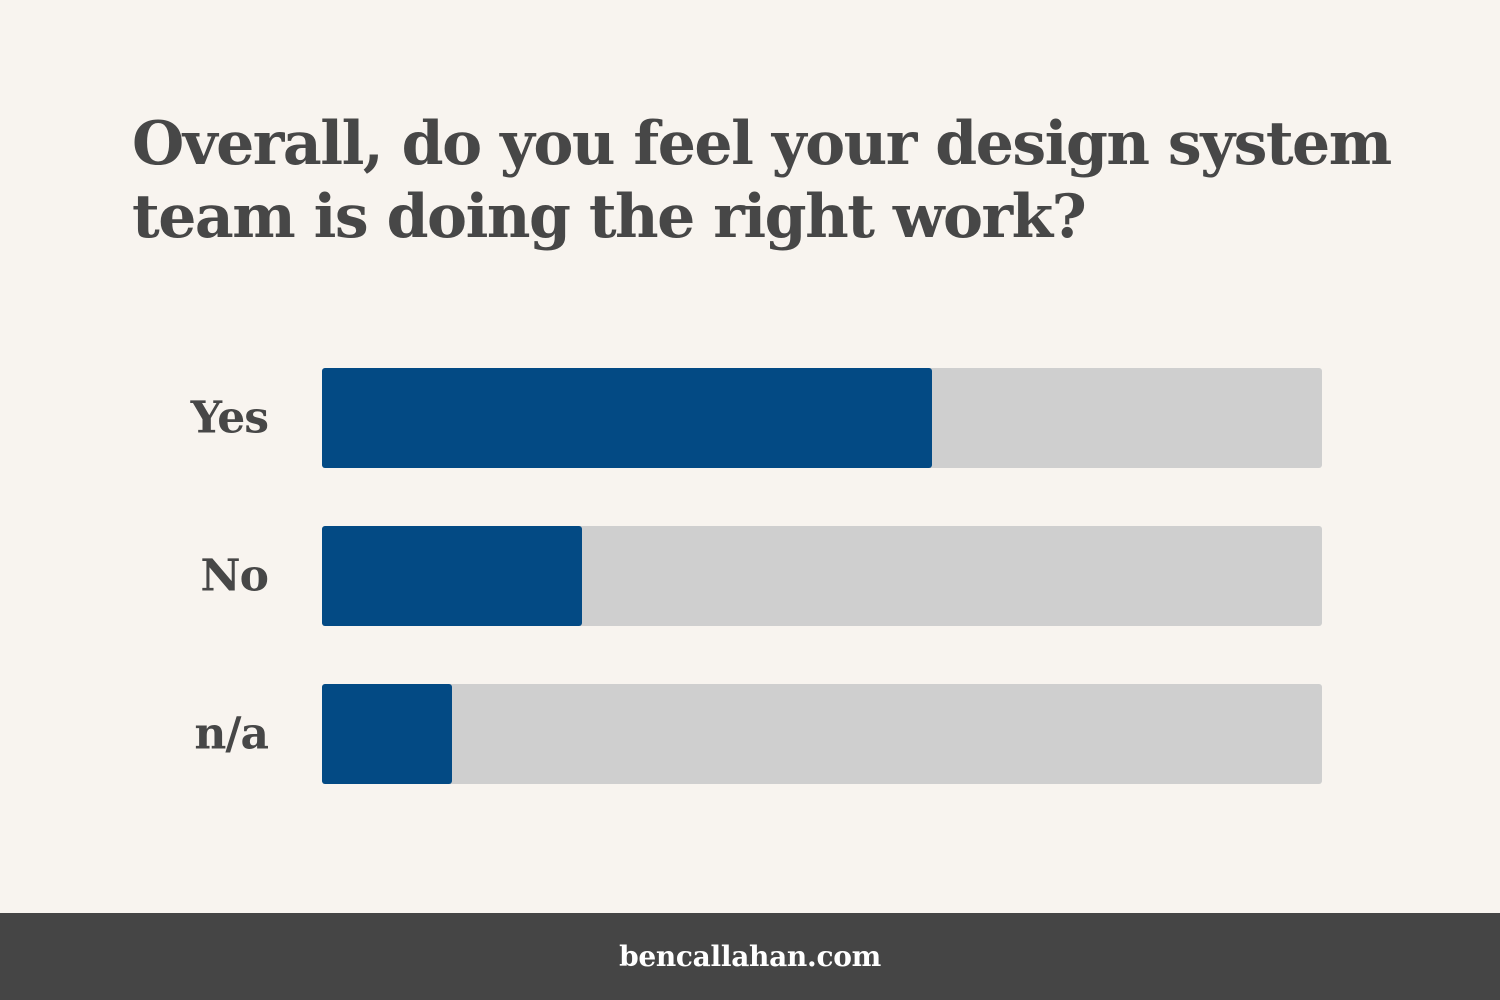  What do you see at coordinates (231, 734) in the screenshot?
I see `bar-label-n-a: n/a` at bounding box center [231, 734].